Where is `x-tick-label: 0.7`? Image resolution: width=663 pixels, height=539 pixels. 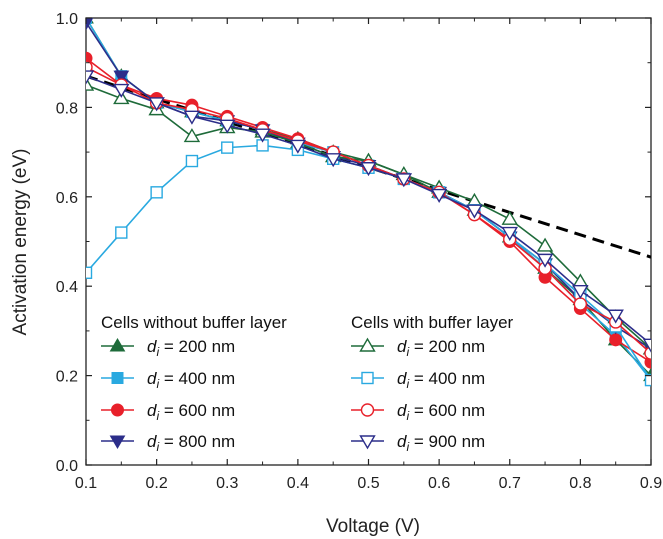
x-tick-label: 0.7 is located at coordinates (510, 483).